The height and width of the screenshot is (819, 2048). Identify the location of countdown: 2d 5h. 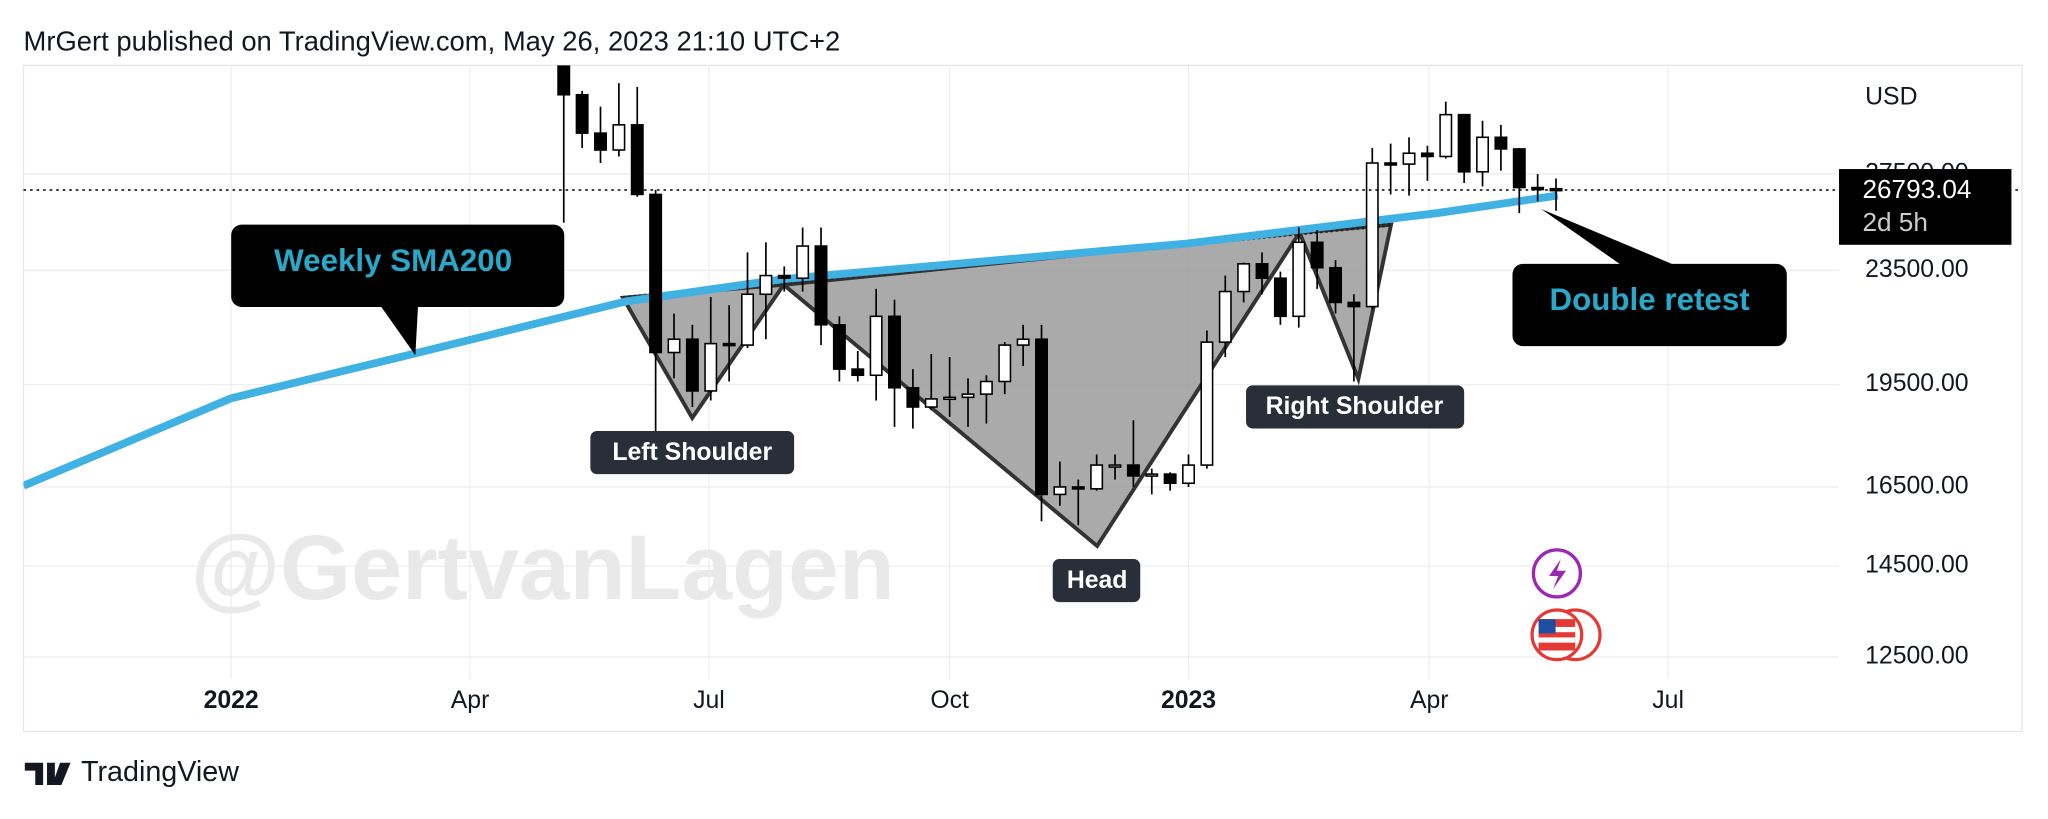
(1895, 222).